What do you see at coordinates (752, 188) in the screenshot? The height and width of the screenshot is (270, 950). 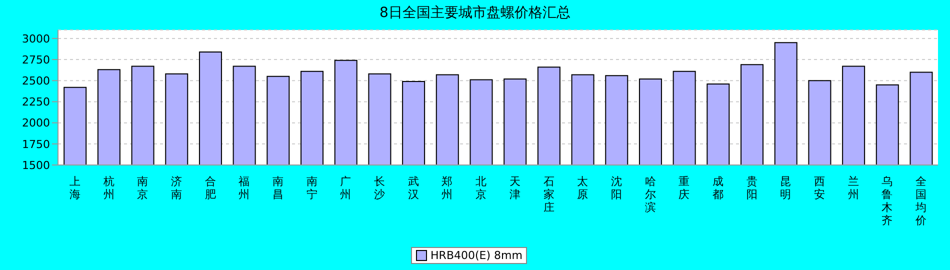 I see `x-tick-label: 贵阳` at bounding box center [752, 188].